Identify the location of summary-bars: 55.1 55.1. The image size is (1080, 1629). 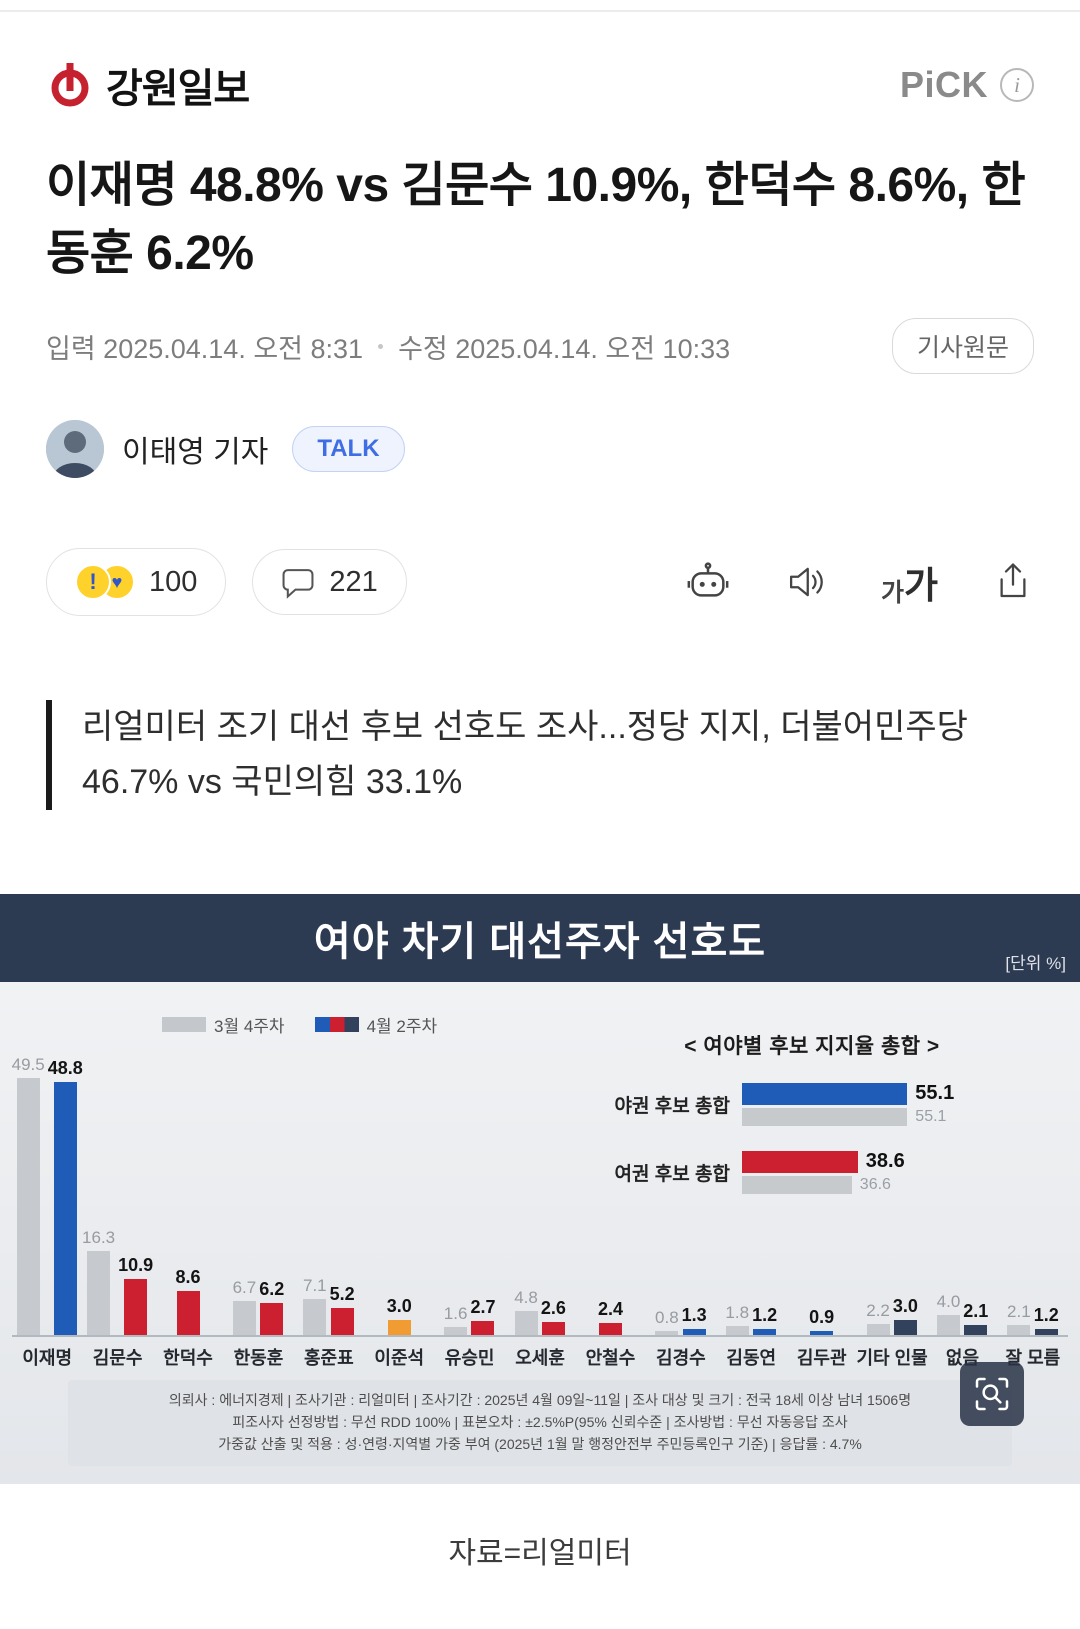
(848, 1104).